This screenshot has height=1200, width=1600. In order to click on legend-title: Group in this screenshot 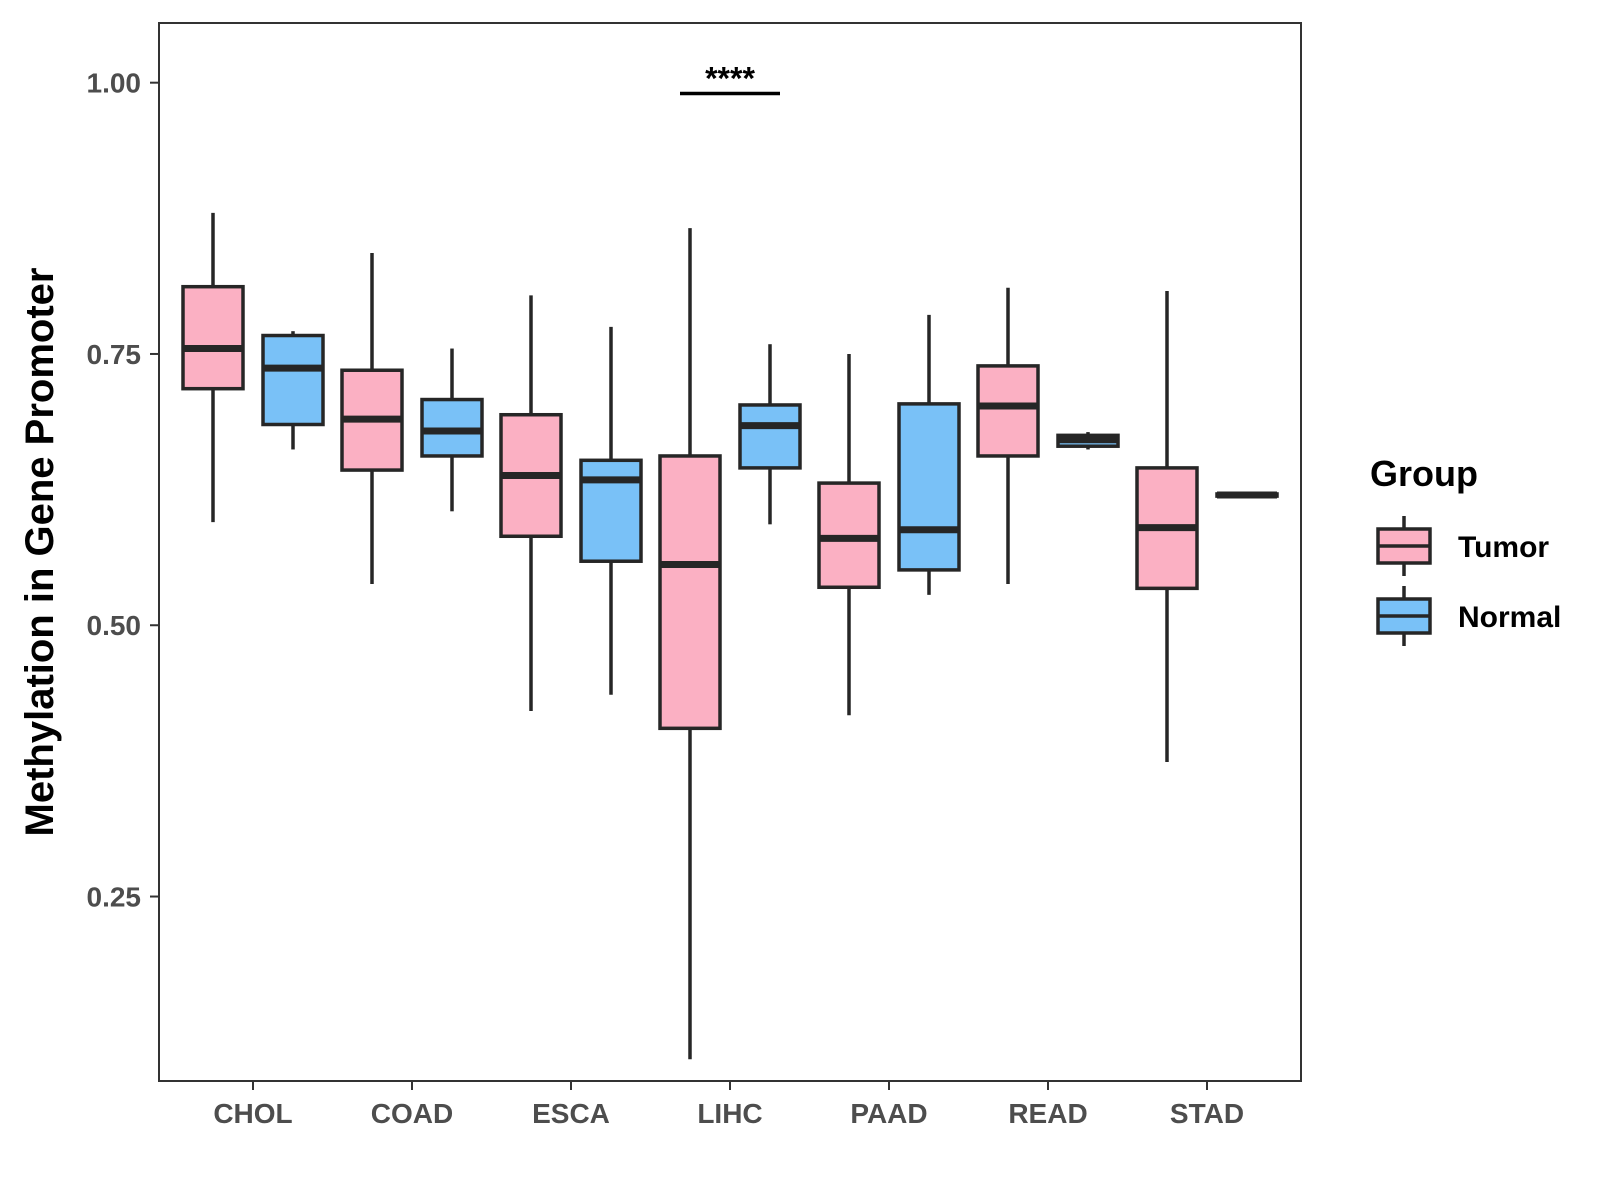, I will do `click(1424, 473)`.